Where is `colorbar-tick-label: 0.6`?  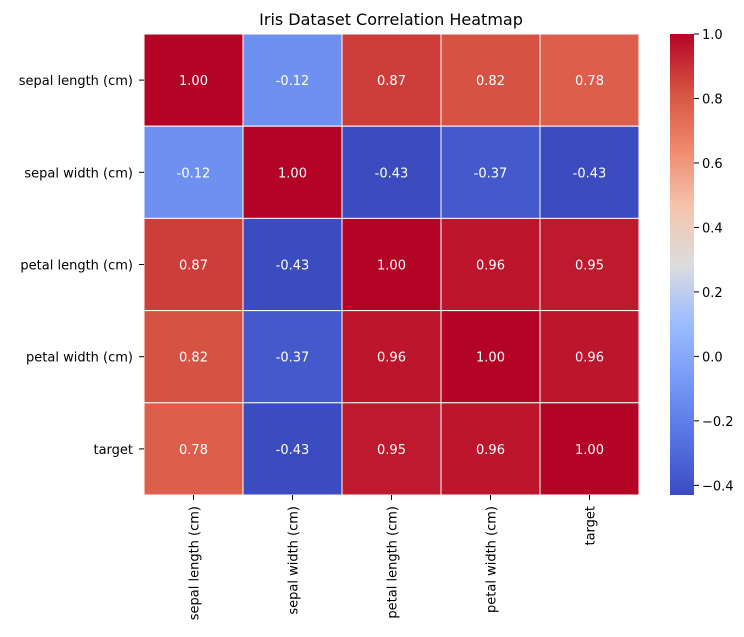 colorbar-tick-label: 0.6 is located at coordinates (712, 164).